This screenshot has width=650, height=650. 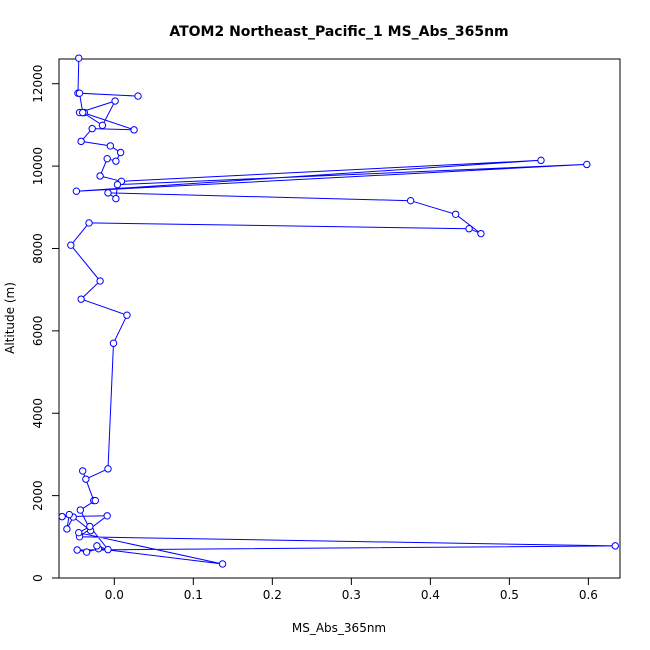 What do you see at coordinates (45, 323) in the screenshot?
I see `y-axis: 0 2000 4000 6000 8000 10000 12000` at bounding box center [45, 323].